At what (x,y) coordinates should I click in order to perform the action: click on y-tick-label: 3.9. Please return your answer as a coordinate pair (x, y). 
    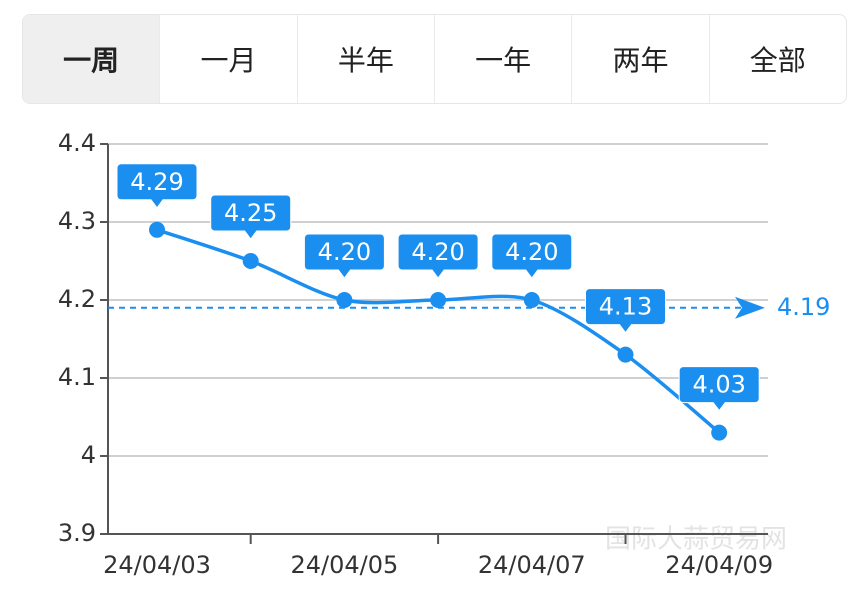
    Looking at the image, I should click on (77, 533).